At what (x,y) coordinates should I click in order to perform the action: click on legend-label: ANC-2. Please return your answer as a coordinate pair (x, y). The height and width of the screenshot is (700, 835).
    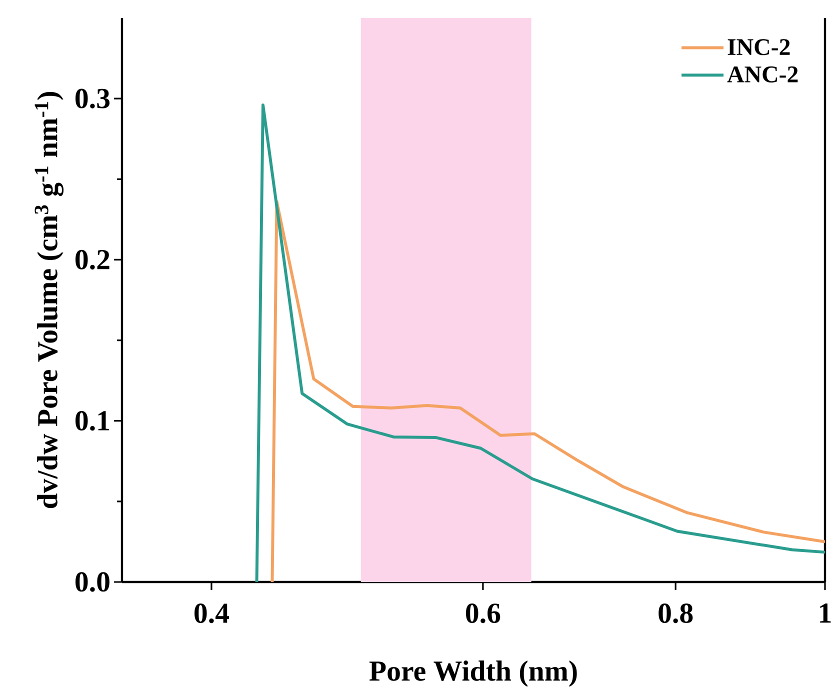
    Looking at the image, I should click on (762, 74).